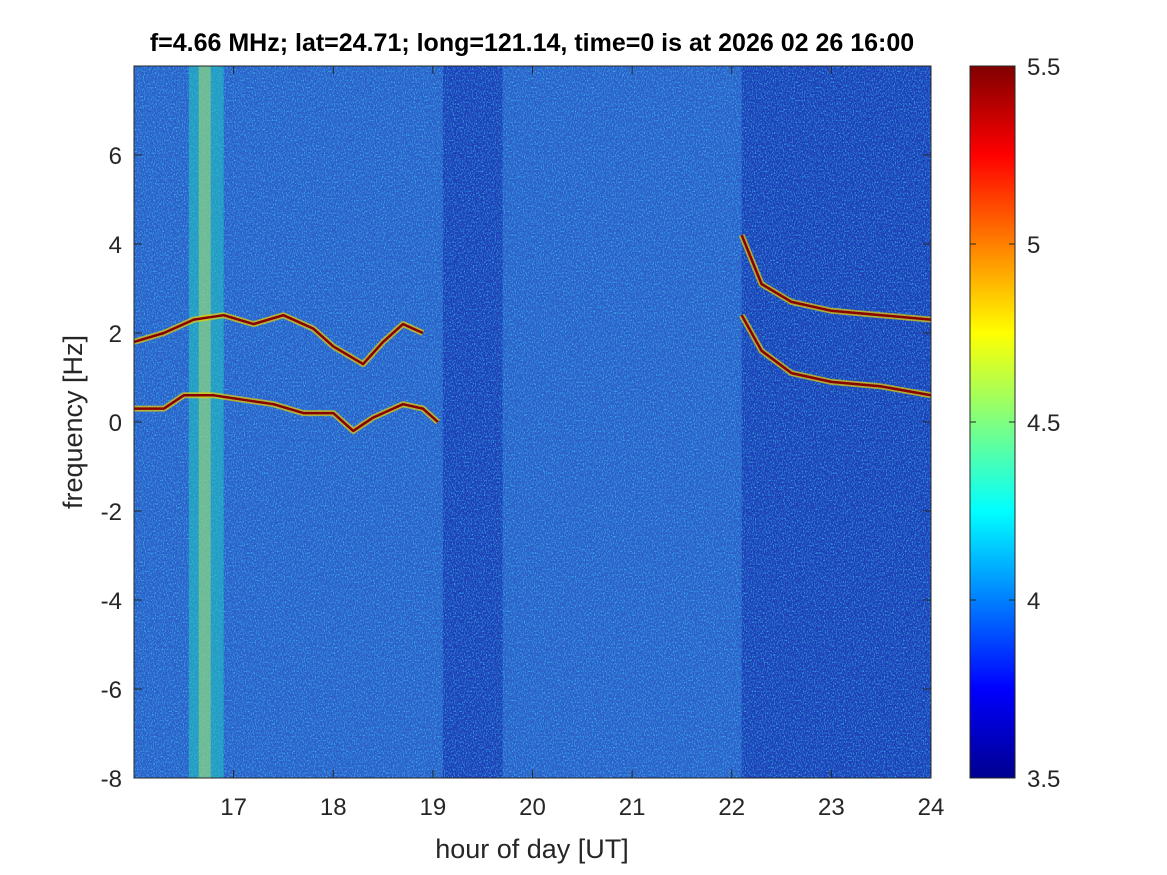 Image resolution: width=1167 pixels, height=875 pixels. Describe the element at coordinates (115, 245) in the screenshot. I see `y-tick-label: 4` at that location.